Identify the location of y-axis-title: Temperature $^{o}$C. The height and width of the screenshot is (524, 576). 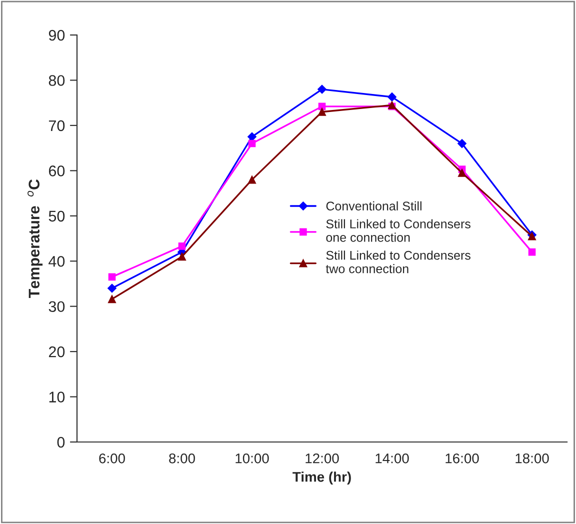
(35, 238).